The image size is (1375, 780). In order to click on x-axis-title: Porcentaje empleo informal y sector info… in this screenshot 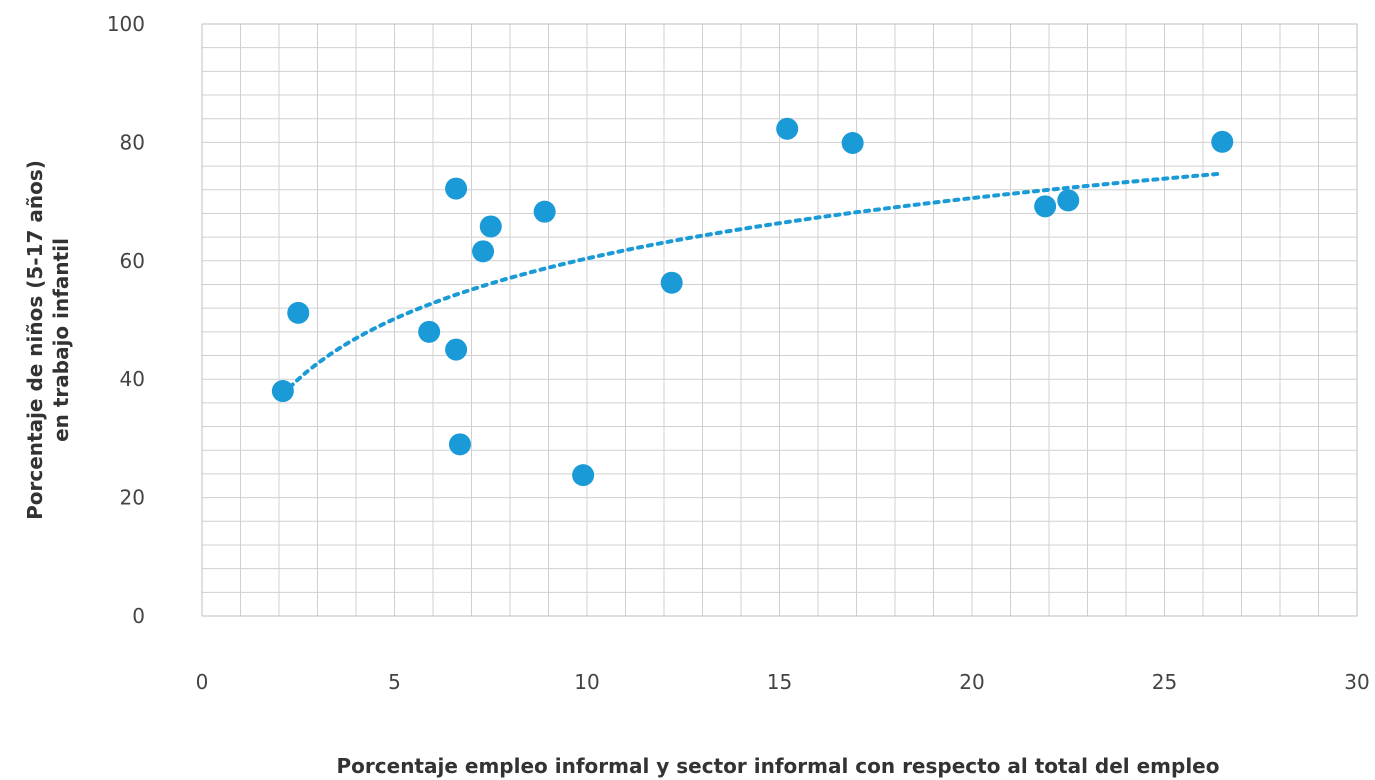, I will do `click(778, 766)`.